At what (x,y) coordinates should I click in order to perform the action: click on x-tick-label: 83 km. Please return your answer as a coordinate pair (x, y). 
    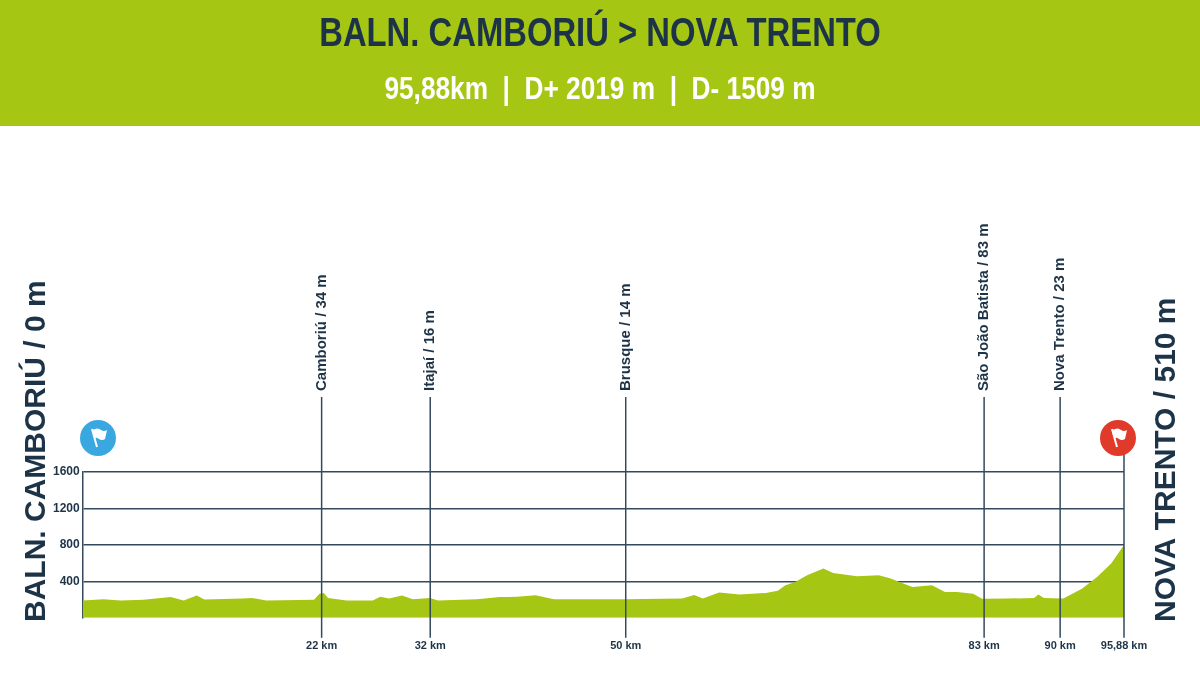
    Looking at the image, I should click on (984, 645).